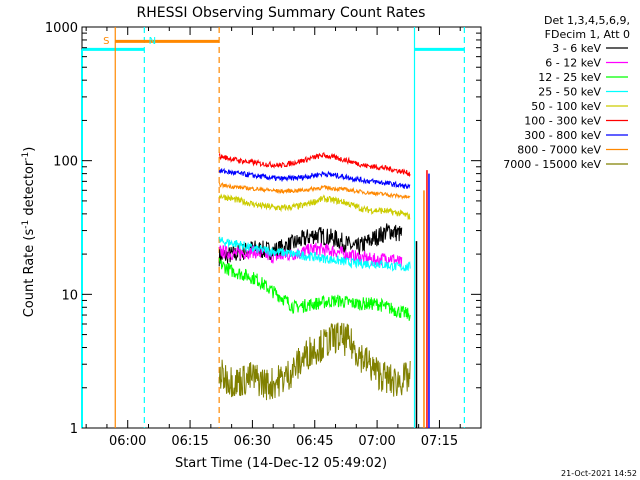  What do you see at coordinates (127, 441) in the screenshot?
I see `x-tick-label: 06:00` at bounding box center [127, 441].